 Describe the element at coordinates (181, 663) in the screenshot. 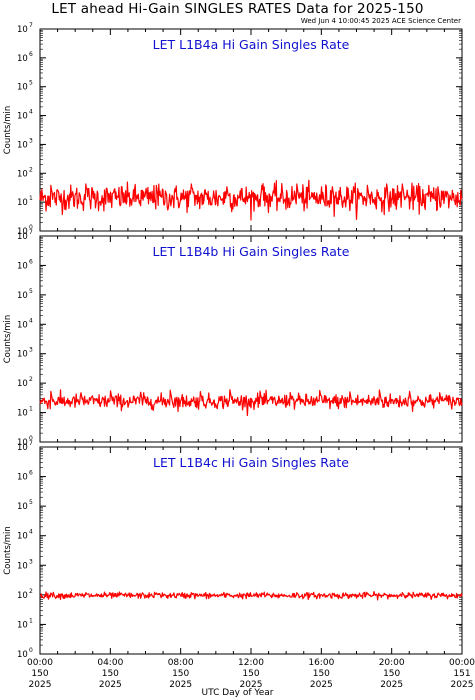

I see `x-tick-time: 08:00` at that location.